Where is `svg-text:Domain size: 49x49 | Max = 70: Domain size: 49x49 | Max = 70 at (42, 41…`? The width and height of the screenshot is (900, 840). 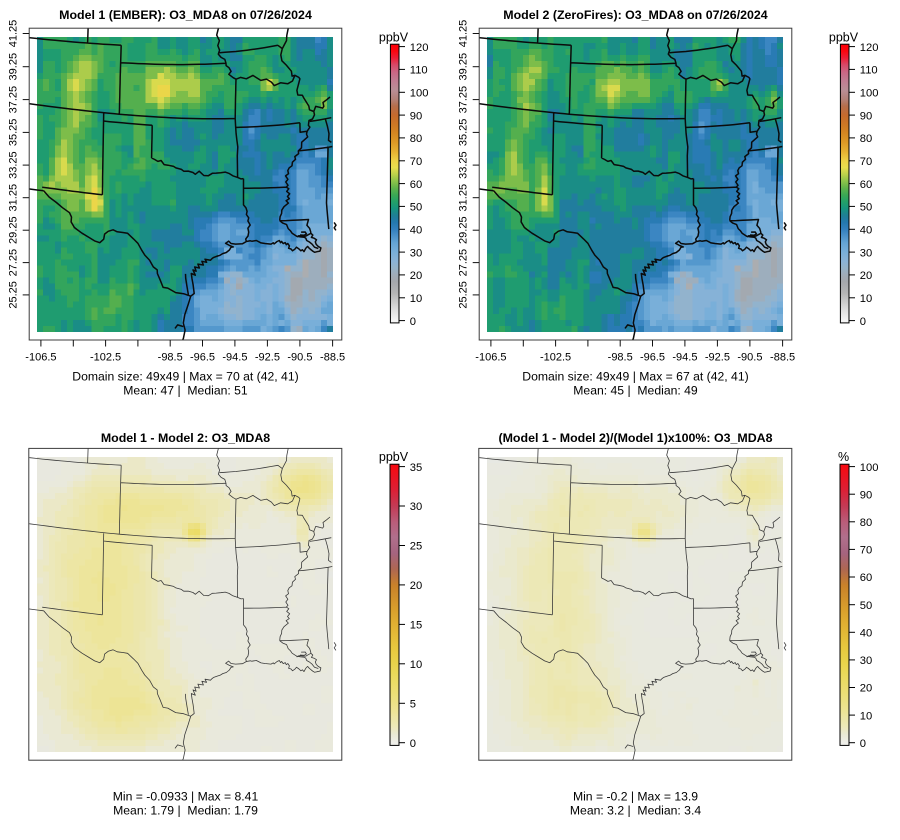 svg-text:Domain size: 49x49 | Max = 70: Domain size: 49x49 | Max = 70 at (42, 41… is located at coordinates (185, 376).